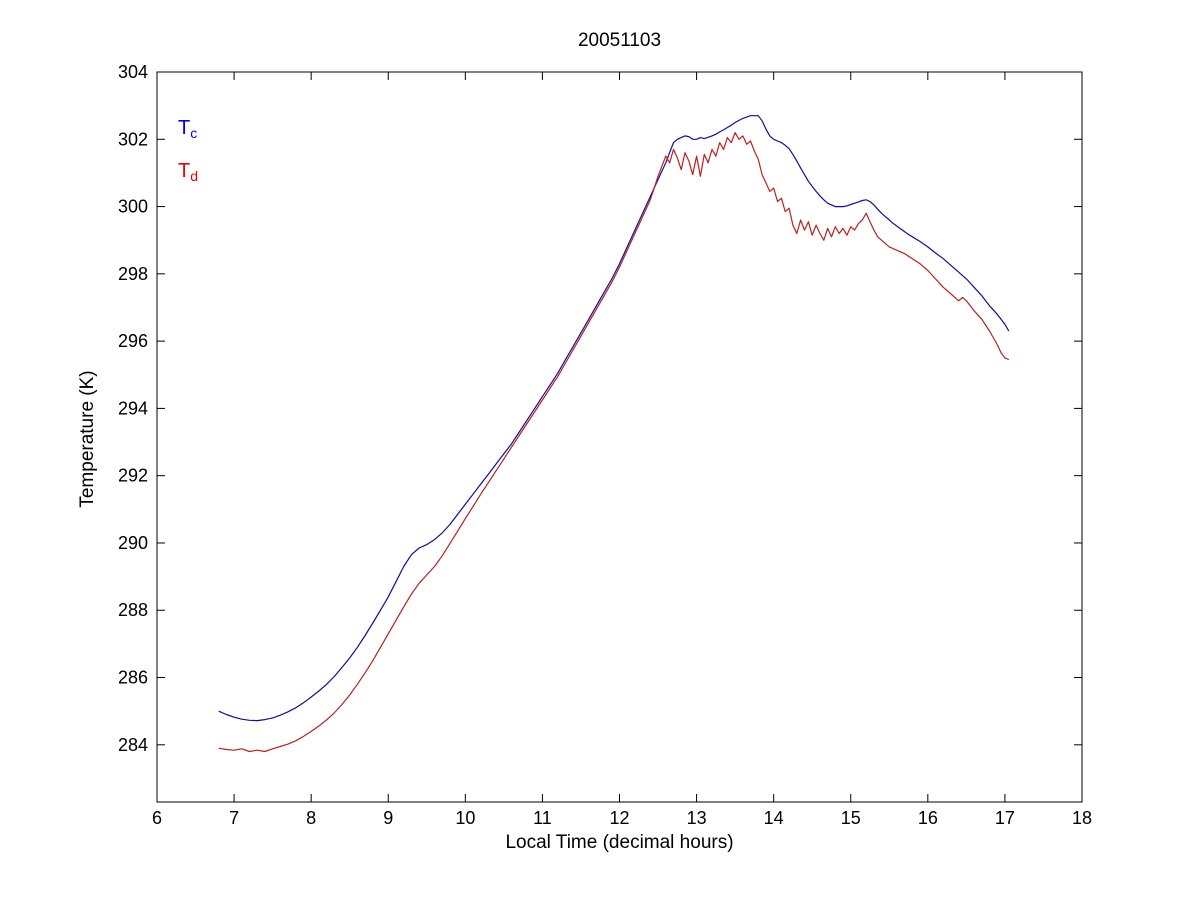 The image size is (1200, 900). Describe the element at coordinates (184, 128) in the screenshot. I see `legend-tc-main: T` at that location.